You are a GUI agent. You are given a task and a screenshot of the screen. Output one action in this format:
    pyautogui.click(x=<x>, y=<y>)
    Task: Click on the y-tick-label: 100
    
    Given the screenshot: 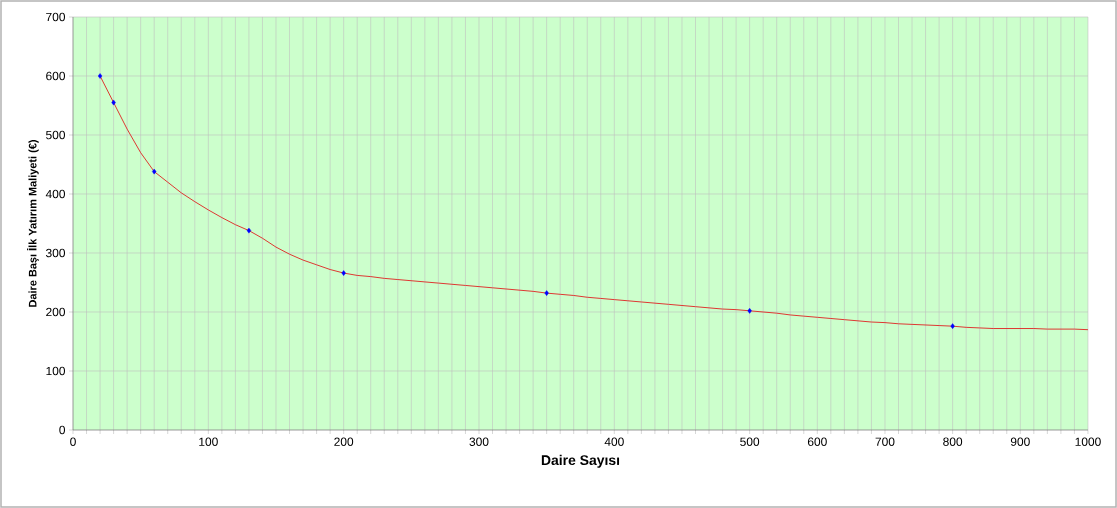 What is the action you would take?
    pyautogui.click(x=56, y=371)
    